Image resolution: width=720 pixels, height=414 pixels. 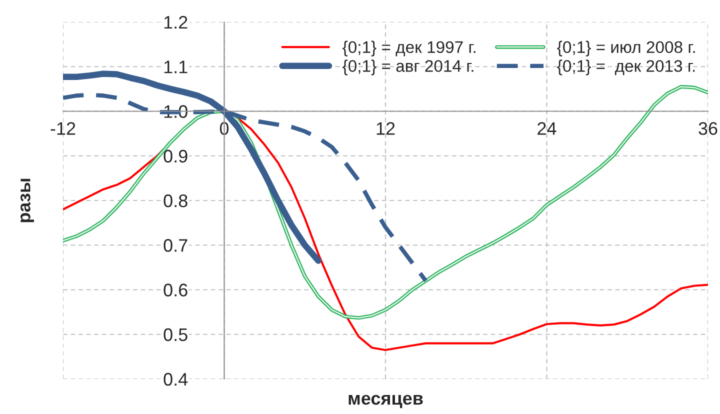 I want to click on legend-label: {0;1} = авг 2014 г., so click(x=408, y=68).